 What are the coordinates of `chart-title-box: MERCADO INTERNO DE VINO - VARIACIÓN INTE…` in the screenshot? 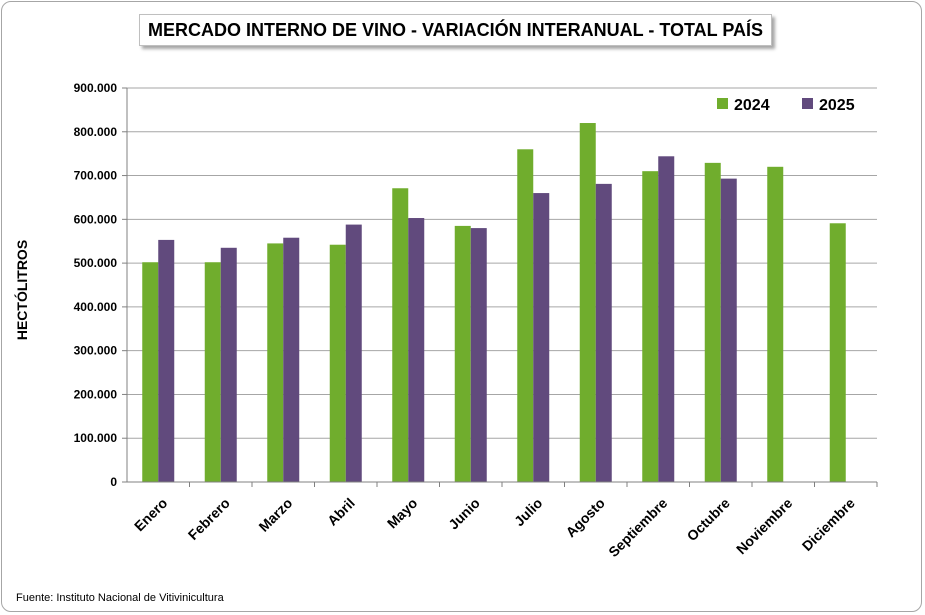 It's located at (456, 30).